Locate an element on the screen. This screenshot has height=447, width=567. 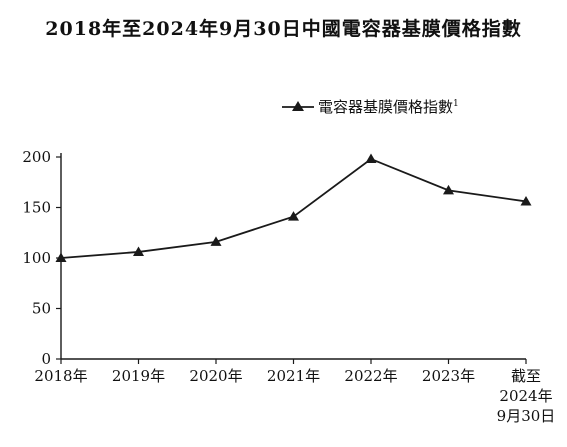
chart-legend: 電容器基膜價格指數1 is located at coordinates (370, 107).